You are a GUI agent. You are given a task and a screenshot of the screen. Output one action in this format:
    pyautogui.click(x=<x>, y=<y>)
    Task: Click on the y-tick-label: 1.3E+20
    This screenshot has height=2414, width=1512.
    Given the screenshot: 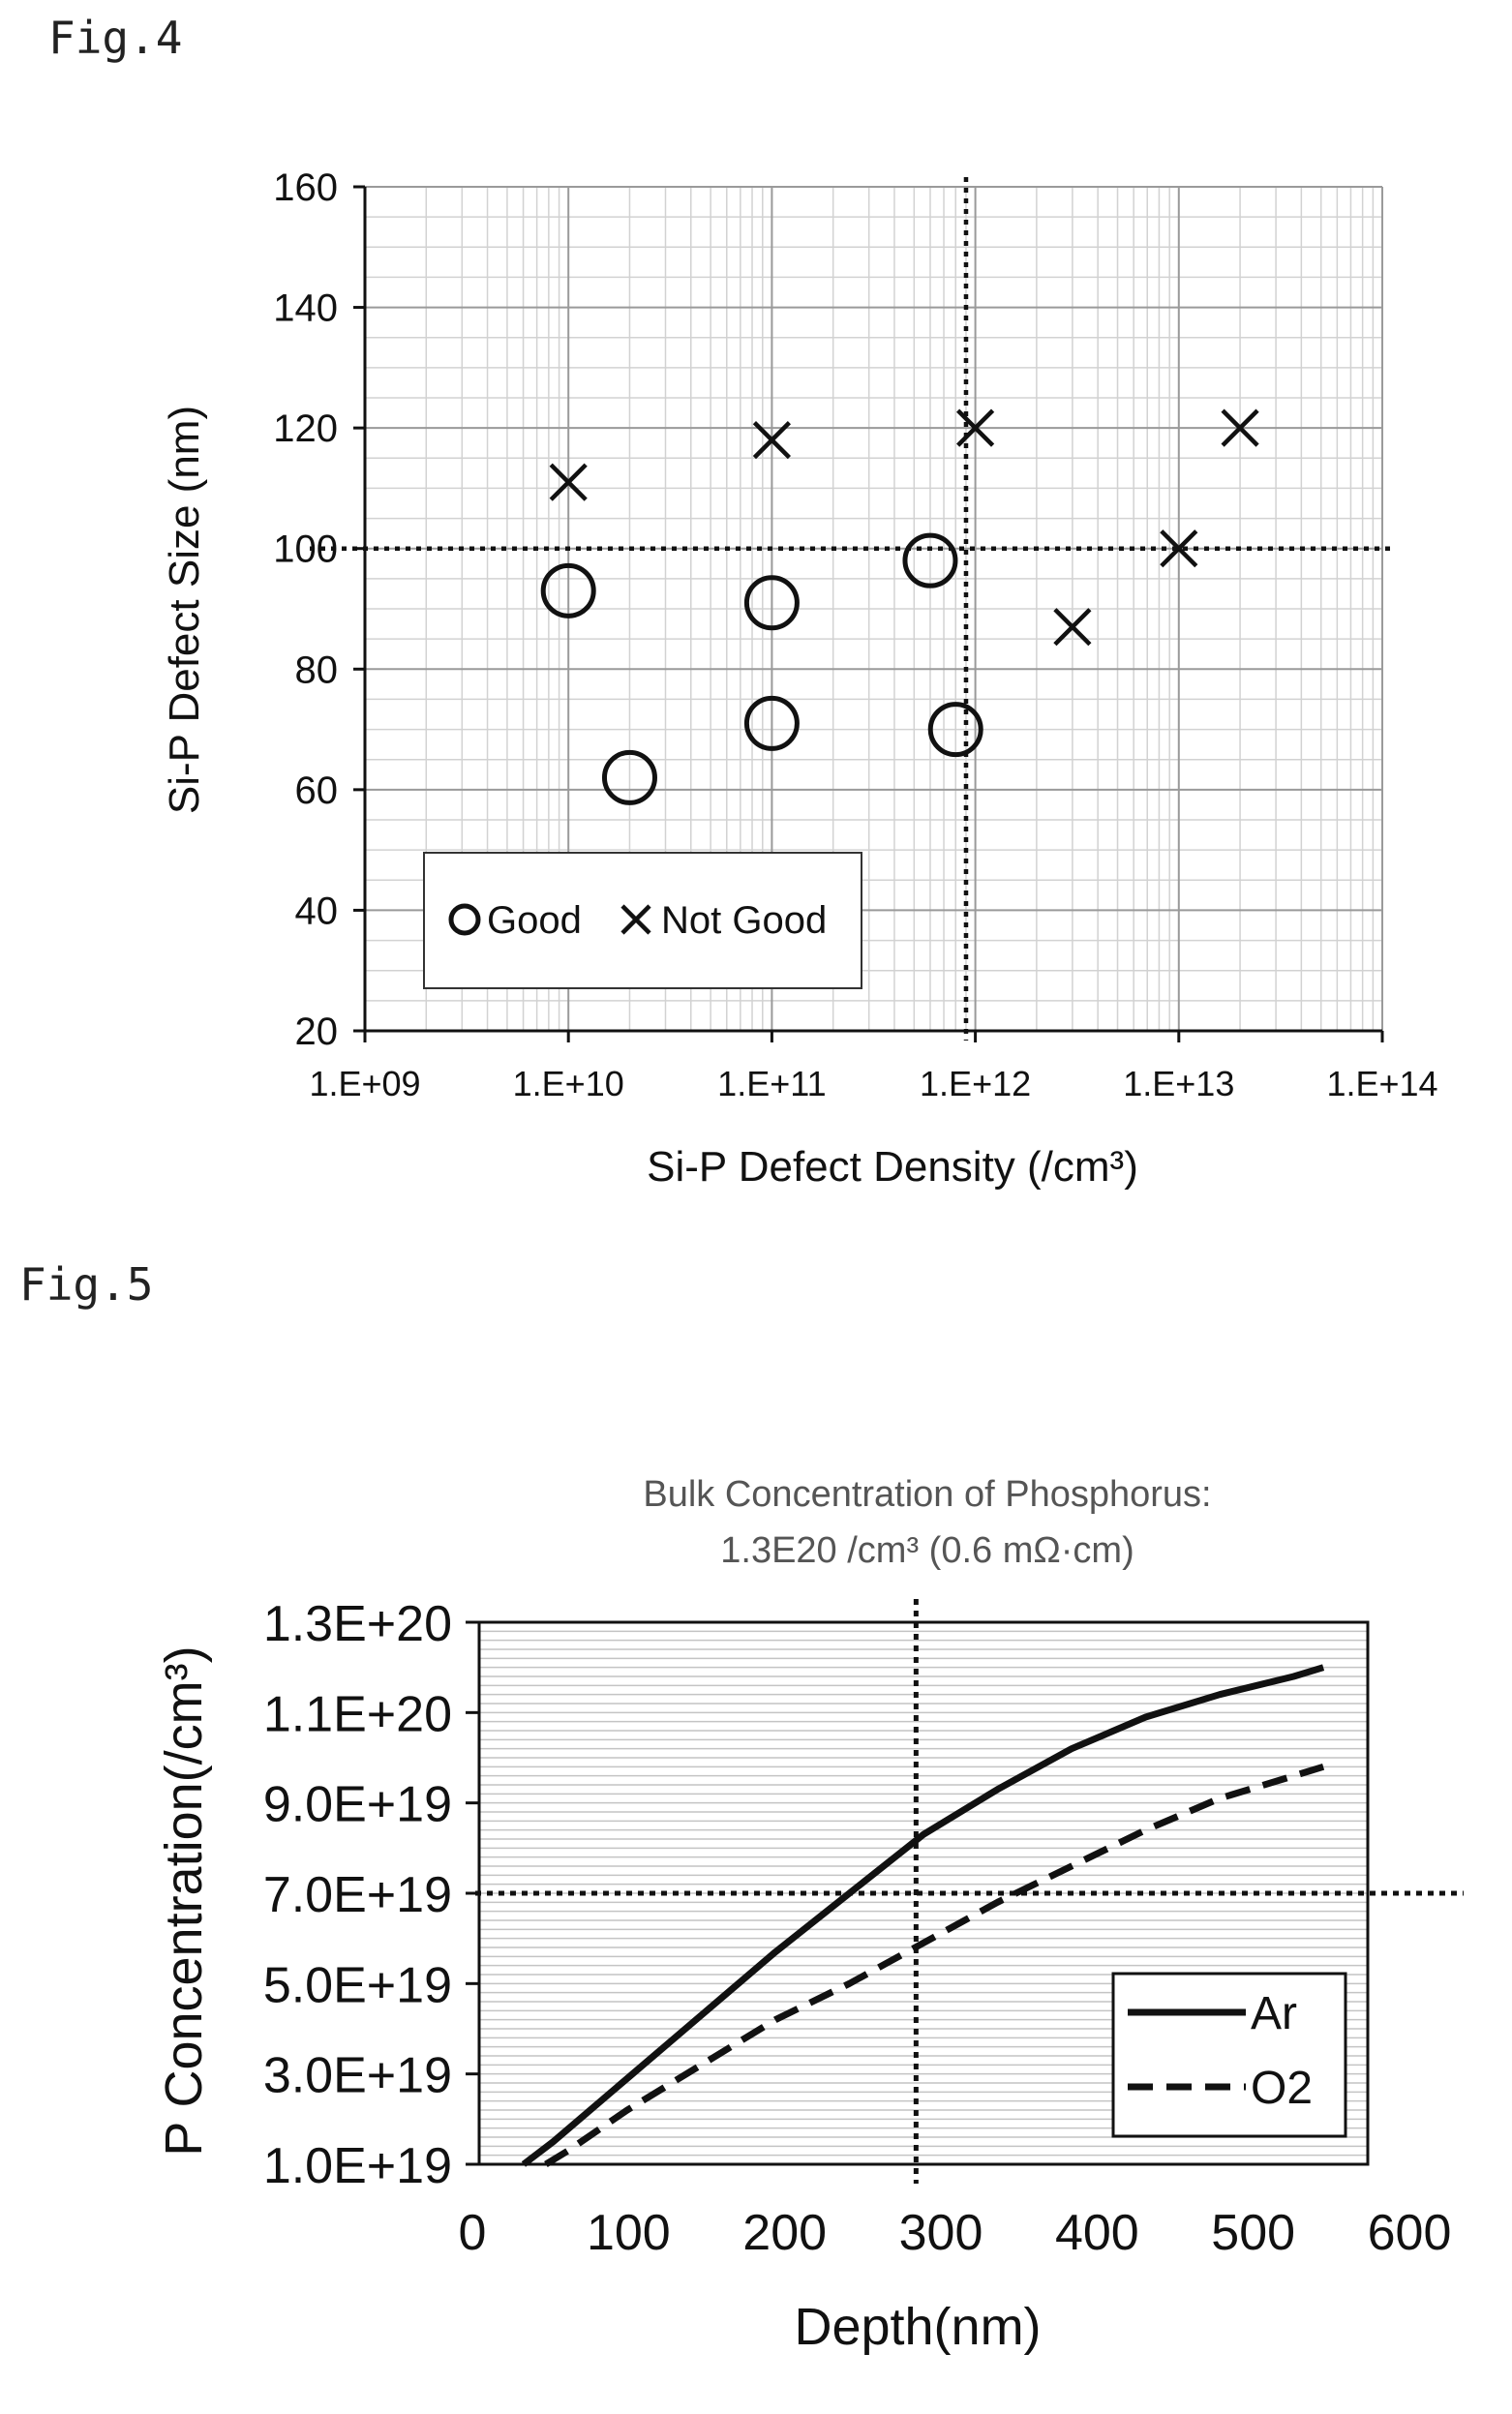 What is the action you would take?
    pyautogui.click(x=357, y=1624)
    